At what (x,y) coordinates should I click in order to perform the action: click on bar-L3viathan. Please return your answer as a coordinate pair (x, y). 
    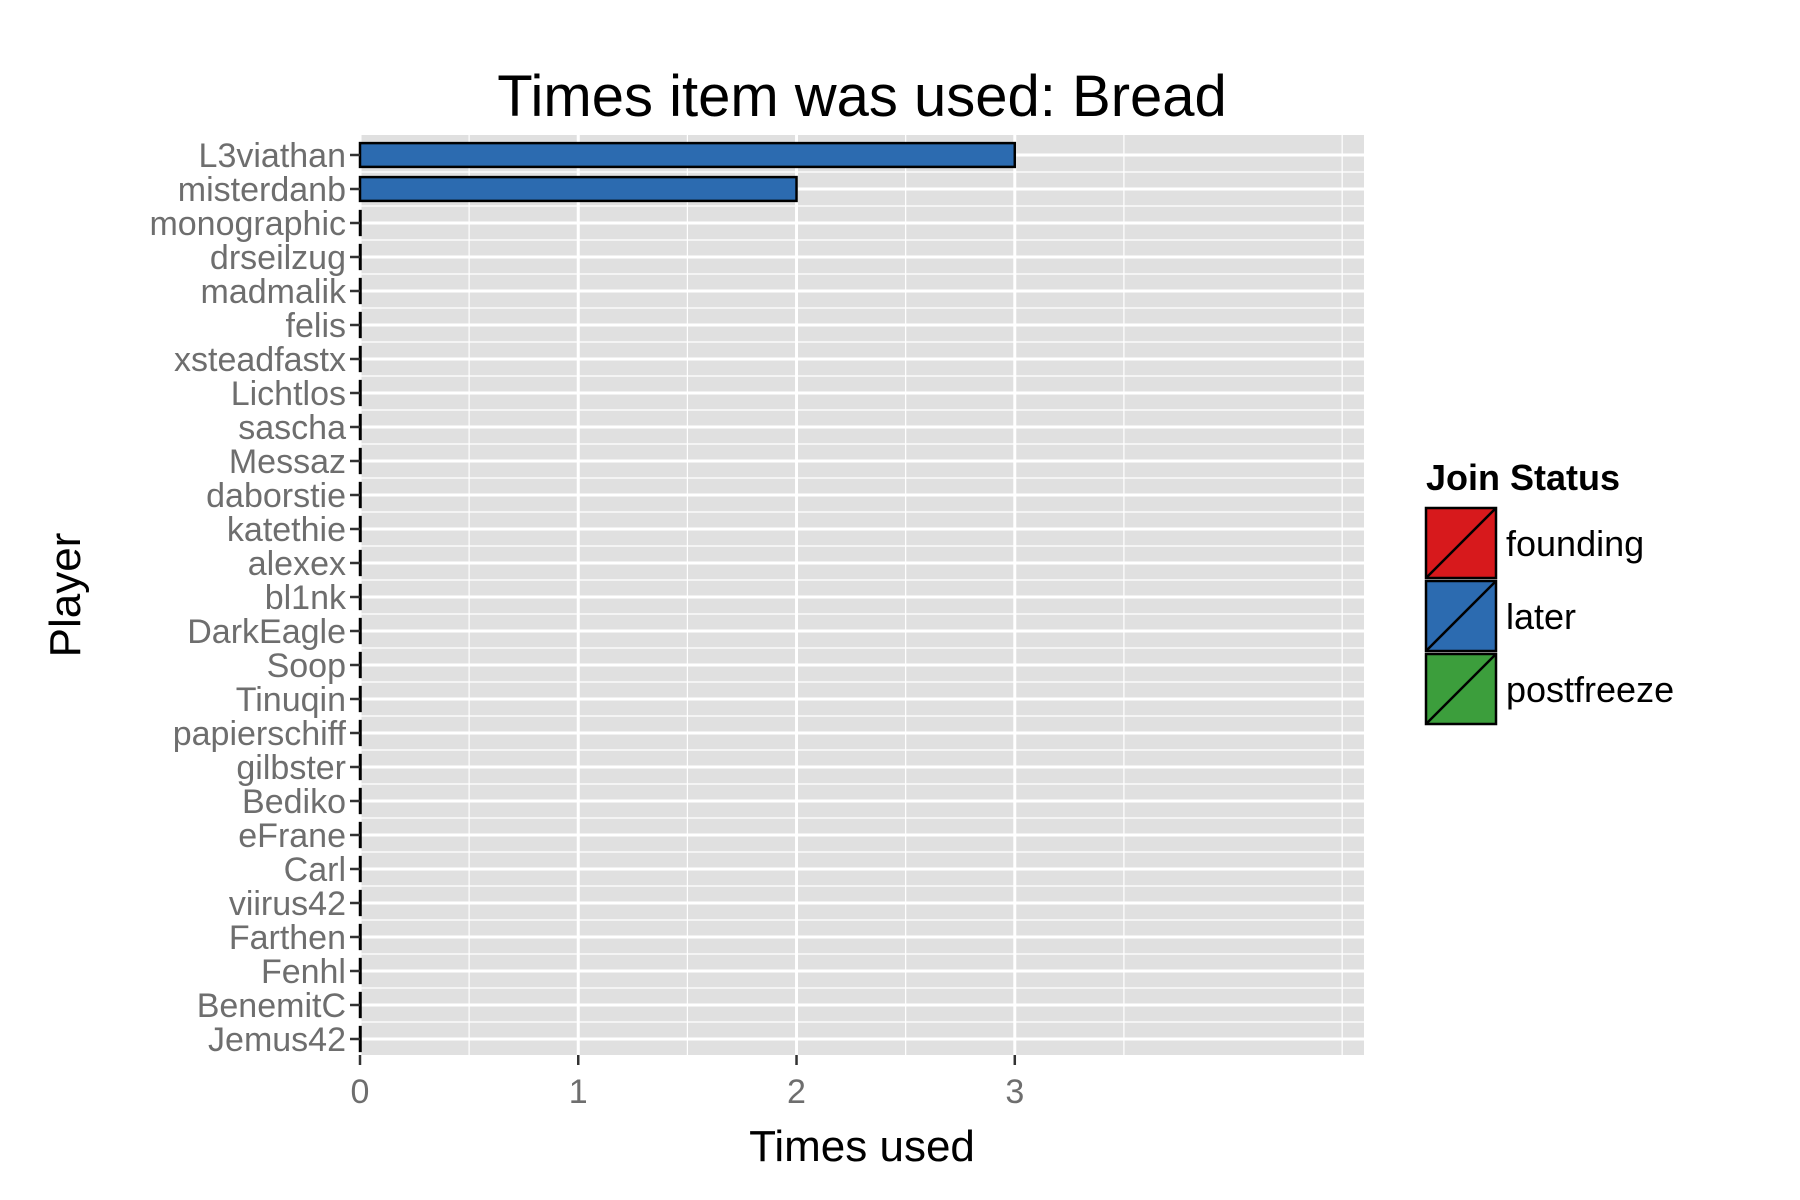
    Looking at the image, I should click on (687, 155).